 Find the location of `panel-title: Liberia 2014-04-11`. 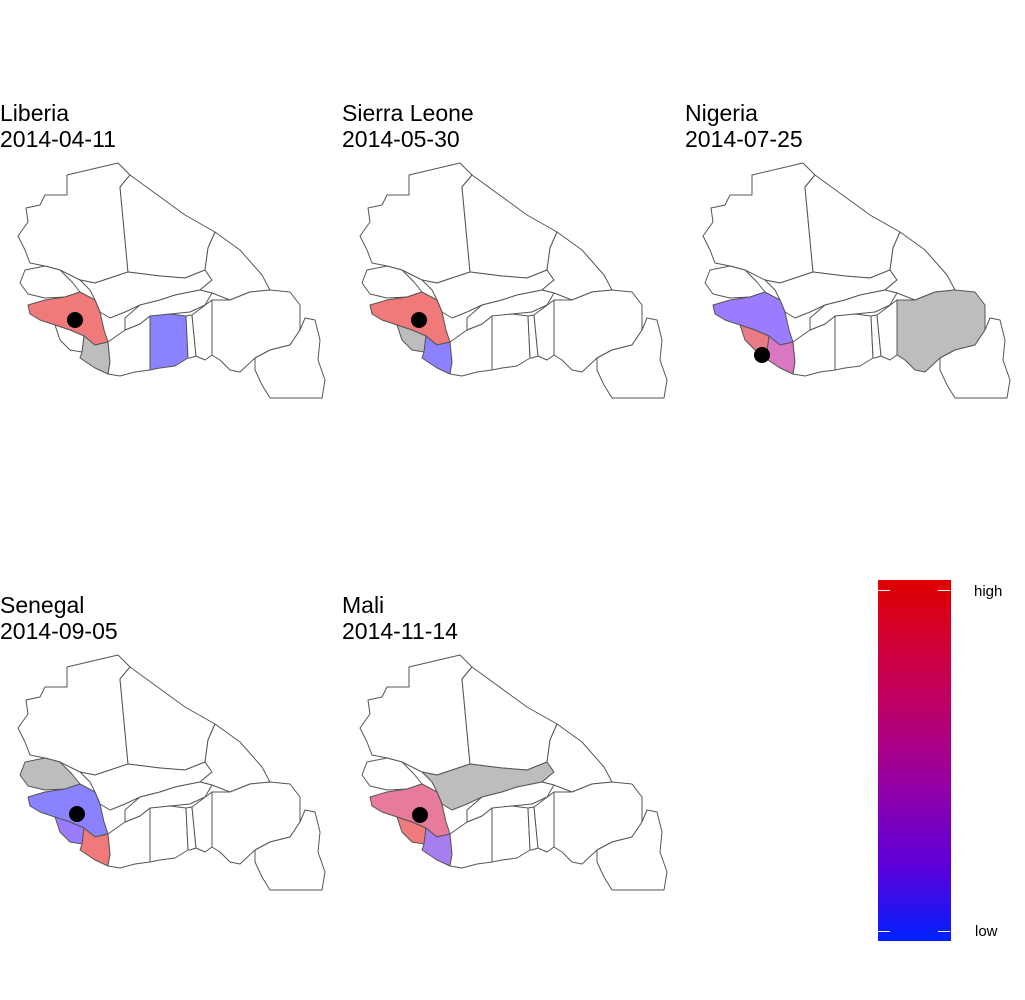

panel-title: Liberia 2014-04-11 is located at coordinates (58, 126).